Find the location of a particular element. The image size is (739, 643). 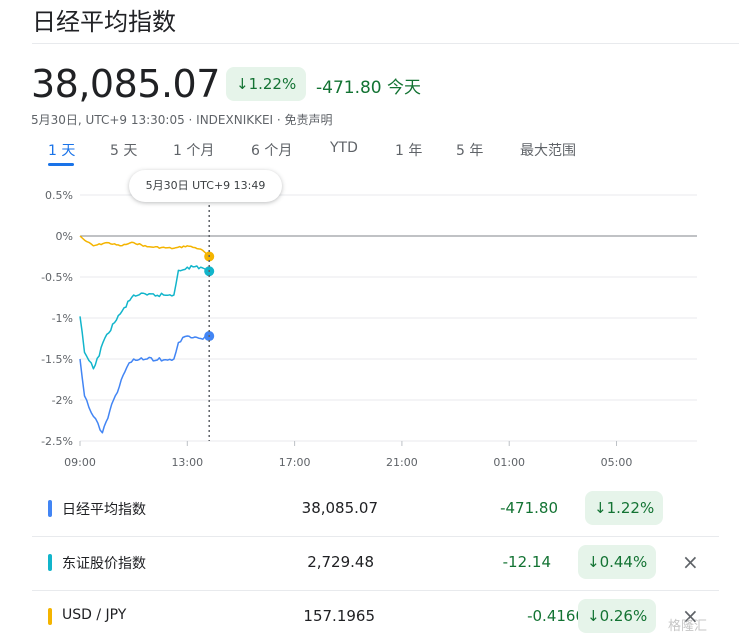

compare-row-topix: 东证股价指数 2,729.48 -12.14 ↓0.44% × is located at coordinates (375, 563).